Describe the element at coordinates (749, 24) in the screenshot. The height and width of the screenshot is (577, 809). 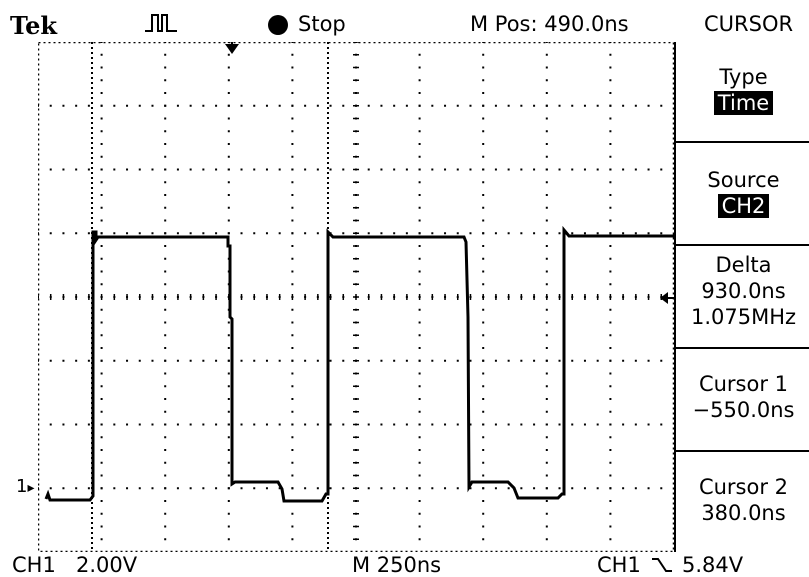
I see `menu-title: CURSOR` at that location.